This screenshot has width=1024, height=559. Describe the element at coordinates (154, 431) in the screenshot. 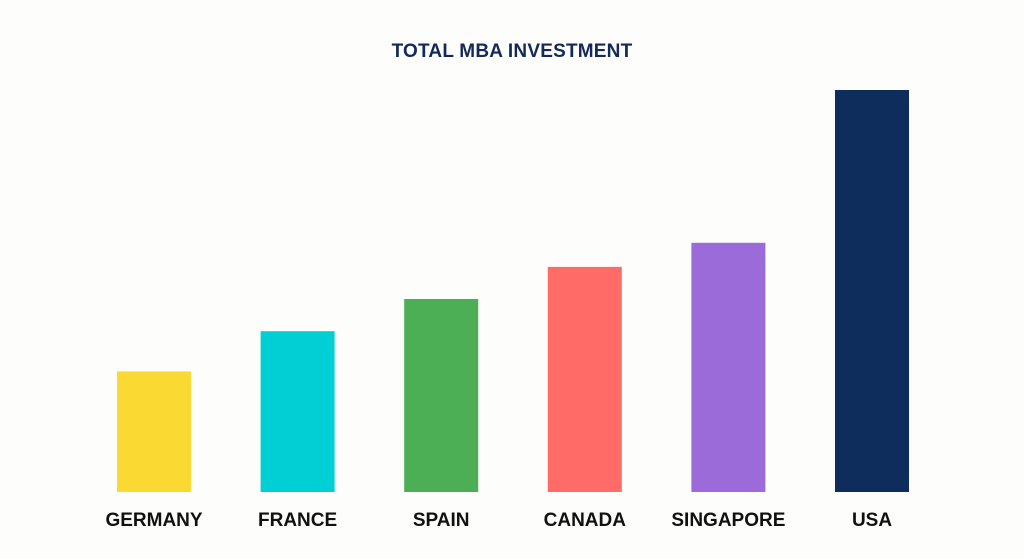

I see `bar-germany` at that location.